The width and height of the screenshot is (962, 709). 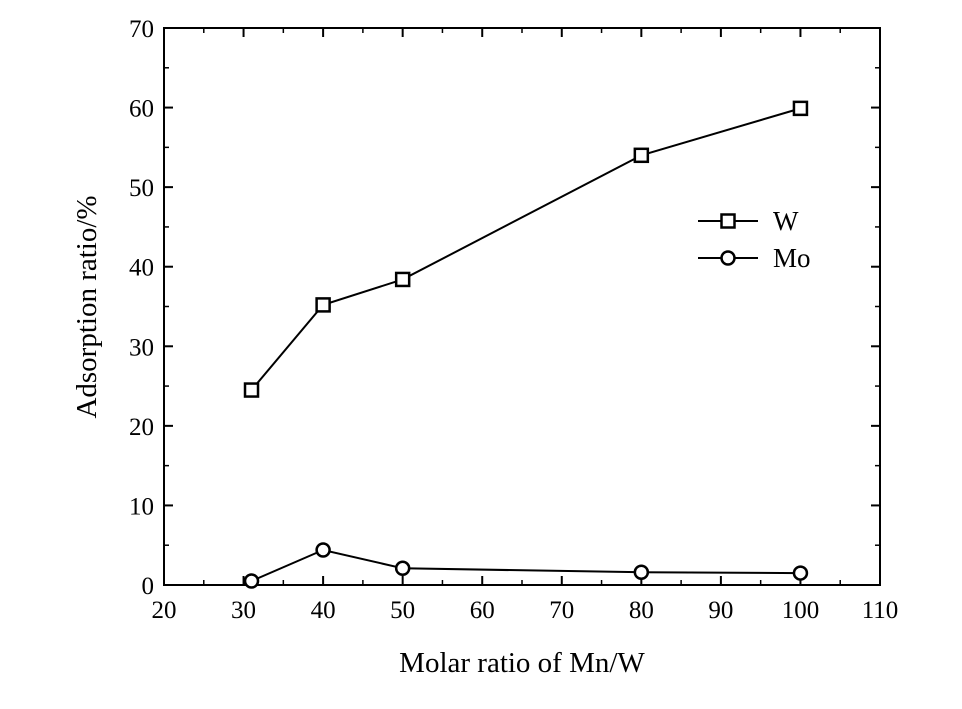 I want to click on series-line-mo, so click(x=526, y=565).